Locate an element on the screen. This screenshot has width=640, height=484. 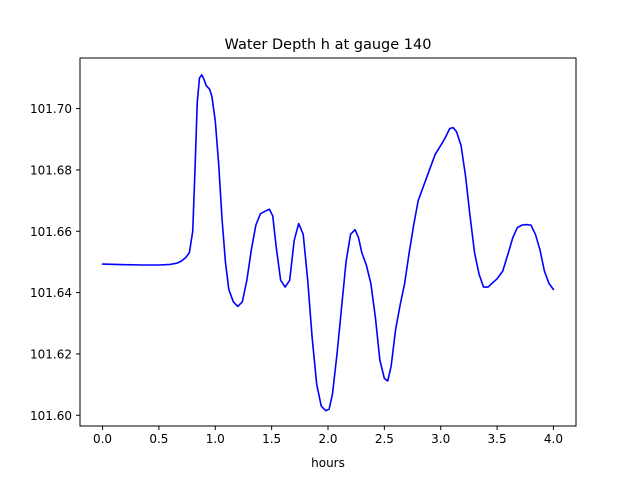
x-tick-label: 3.0 is located at coordinates (440, 439).